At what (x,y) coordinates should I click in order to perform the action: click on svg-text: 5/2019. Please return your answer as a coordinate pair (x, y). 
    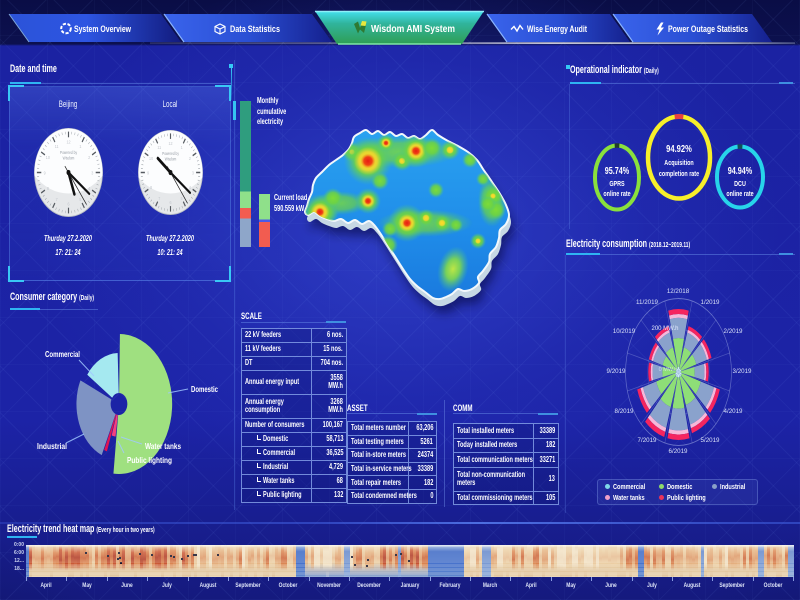
    Looking at the image, I should click on (710, 440).